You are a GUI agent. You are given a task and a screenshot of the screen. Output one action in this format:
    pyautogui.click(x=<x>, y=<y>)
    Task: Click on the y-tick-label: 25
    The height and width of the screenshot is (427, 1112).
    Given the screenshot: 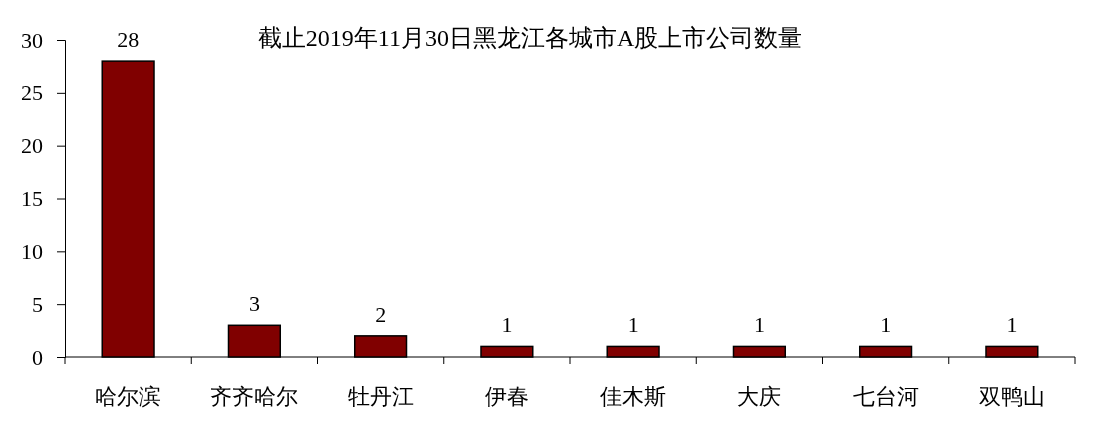 What is the action you would take?
    pyautogui.click(x=32, y=93)
    